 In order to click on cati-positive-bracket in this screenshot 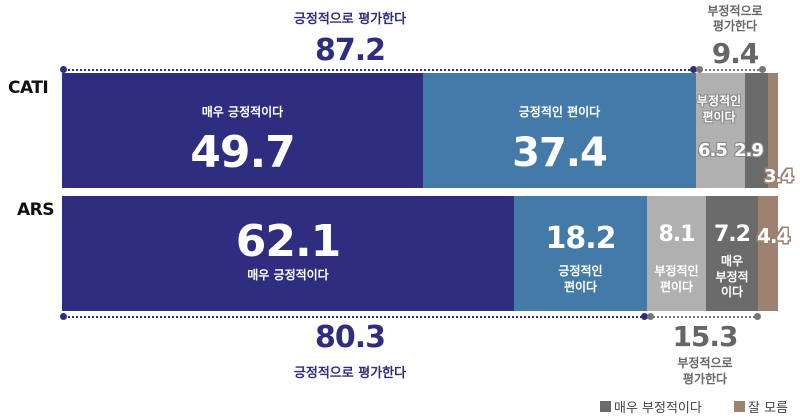, I will do `click(379, 70)`.